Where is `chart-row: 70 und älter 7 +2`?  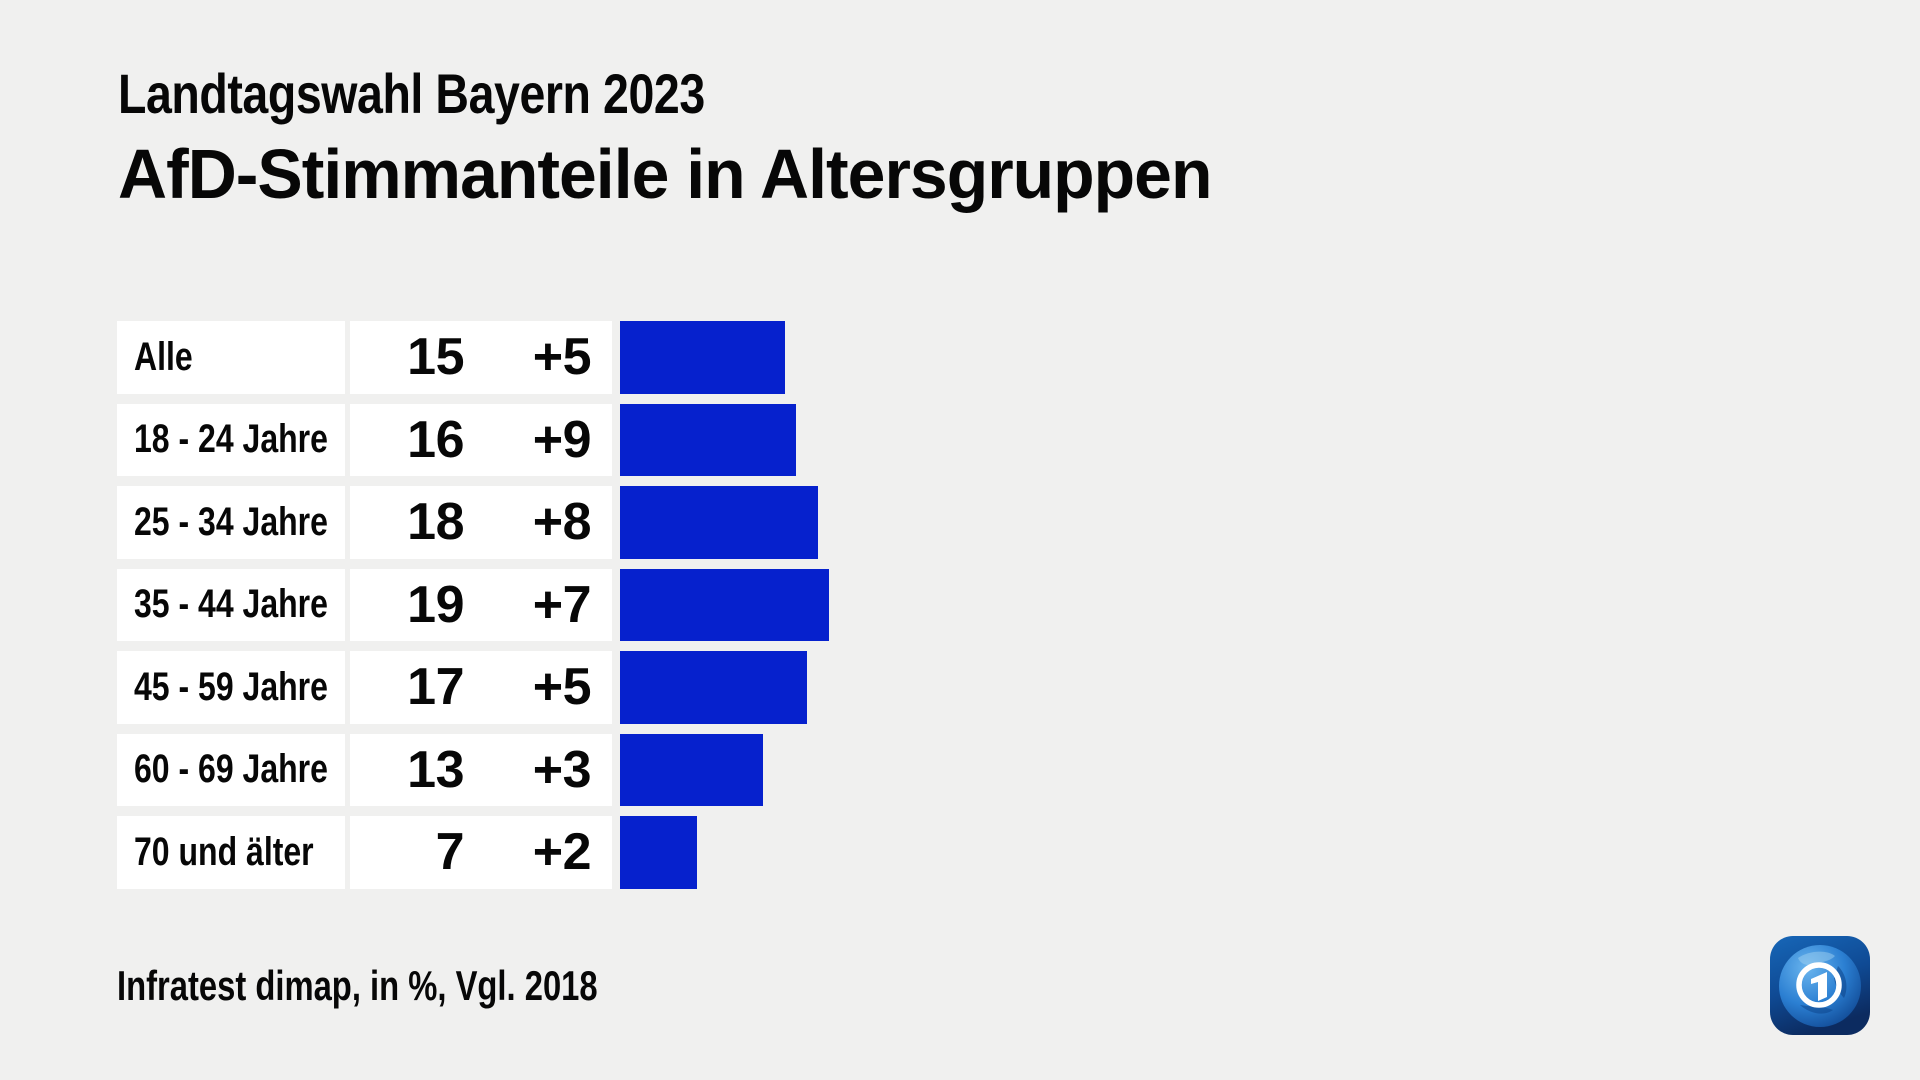 chart-row: 70 und älter 7 +2 is located at coordinates (960, 852).